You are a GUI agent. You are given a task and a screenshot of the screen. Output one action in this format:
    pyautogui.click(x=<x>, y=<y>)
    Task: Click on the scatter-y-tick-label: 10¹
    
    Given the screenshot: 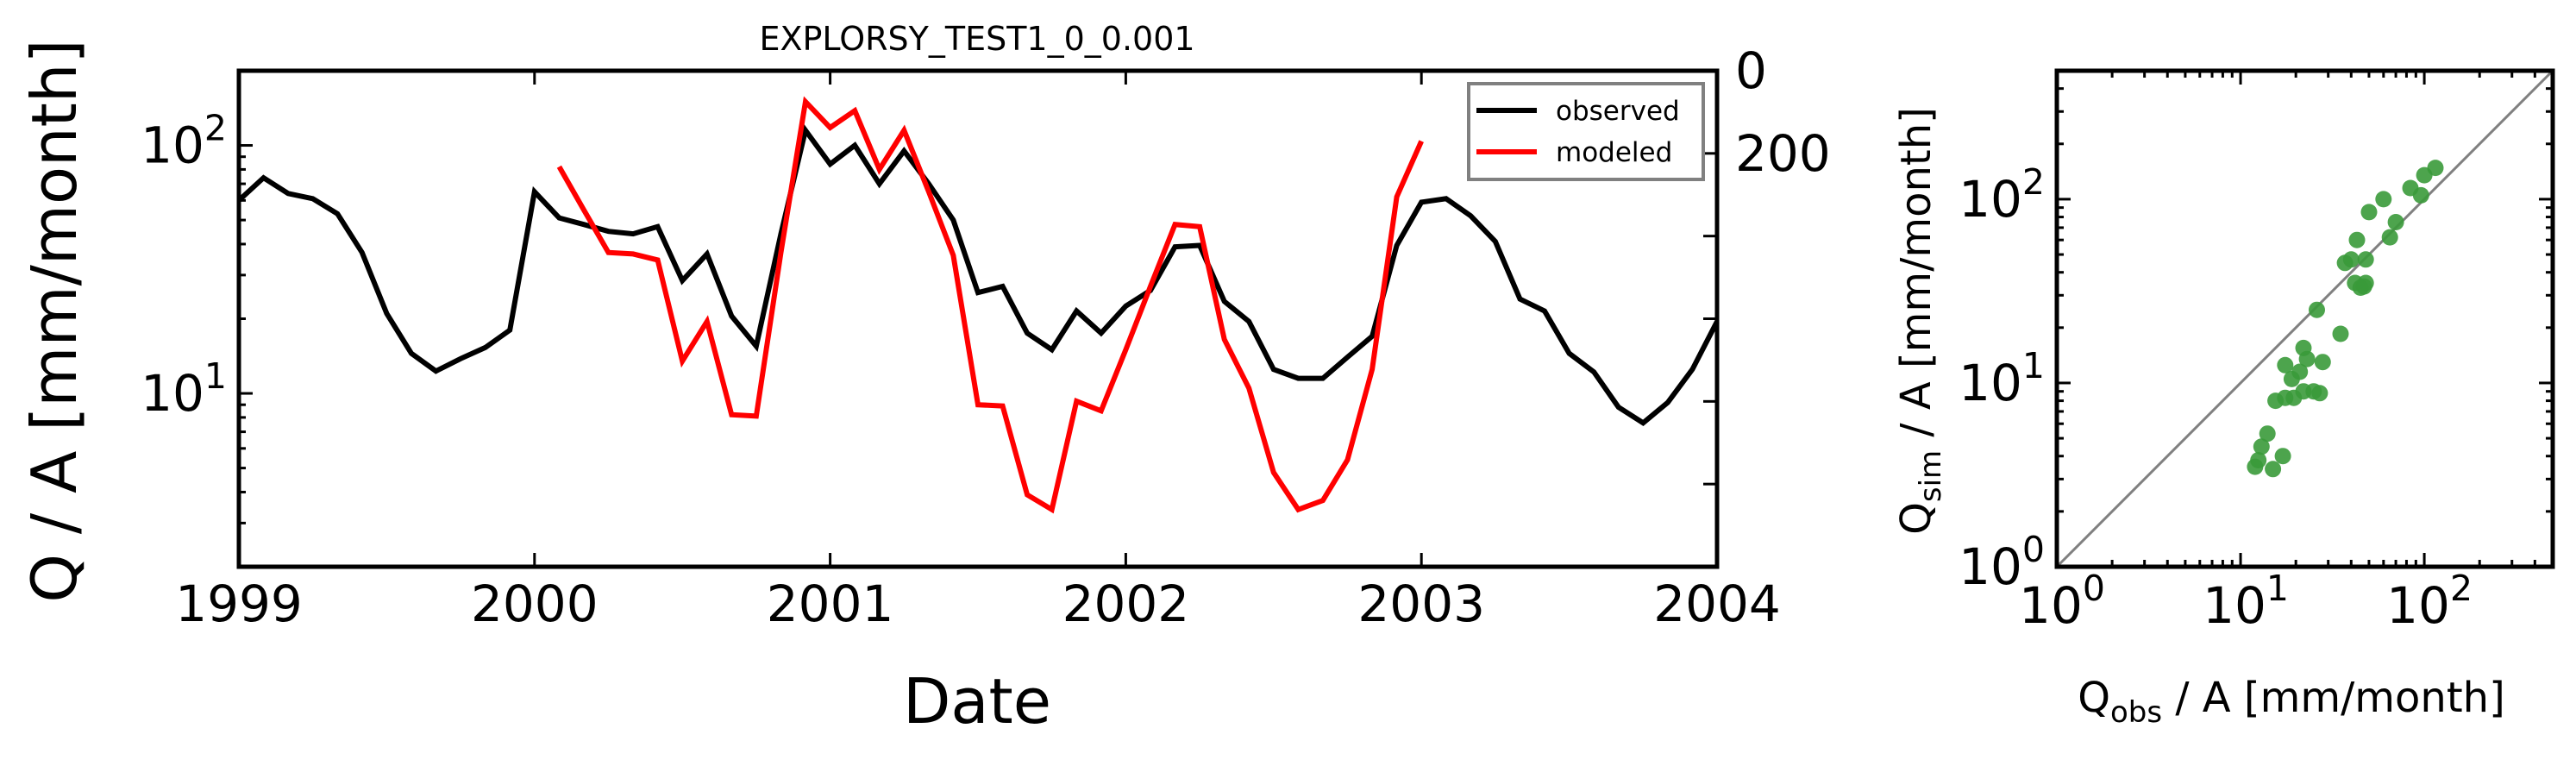 What is the action you would take?
    pyautogui.click(x=2002, y=378)
    